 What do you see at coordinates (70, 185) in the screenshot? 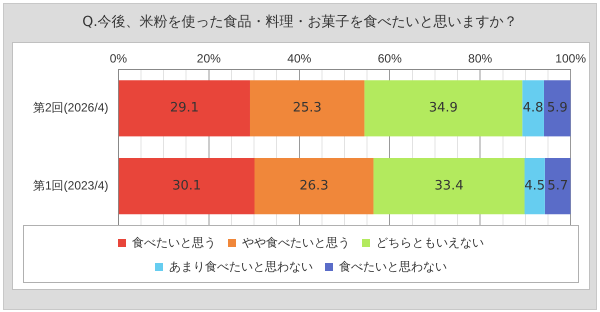
I see `y-tick-label: 第1回(2023/4)` at bounding box center [70, 185].